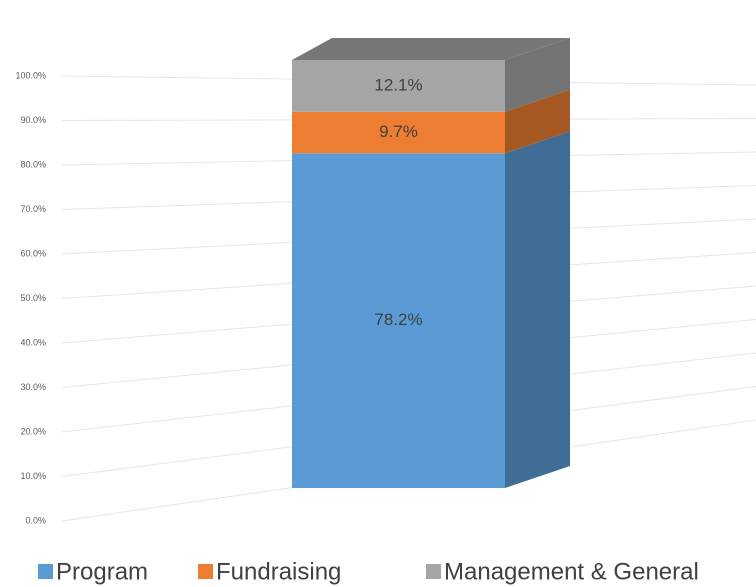 This screenshot has width=756, height=587. I want to click on y-tick-label: 40.0%, so click(33, 342).